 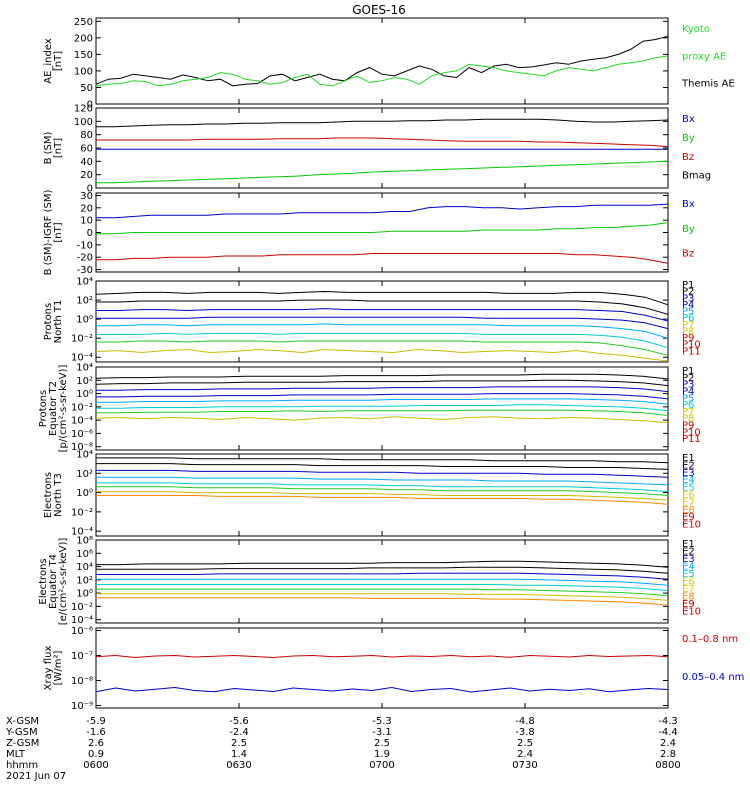 I want to click on ylabel-text: ElectronsEquator T4[e/(cm²-s-sr-keV)], so click(x=53, y=582).